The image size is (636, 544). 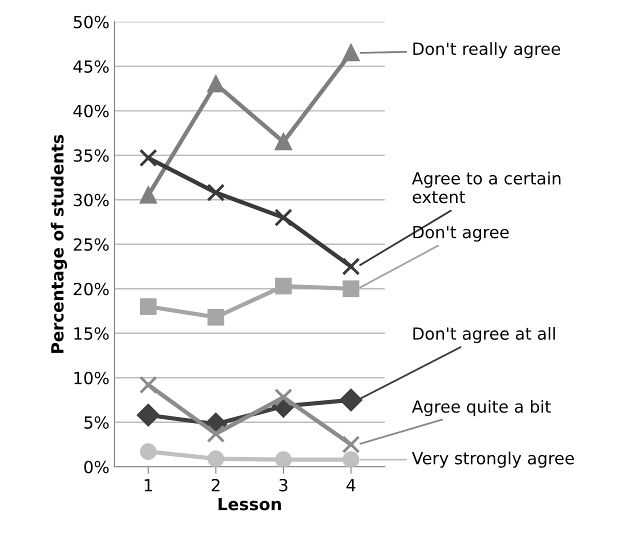 What do you see at coordinates (91, 155) in the screenshot?
I see `y-tick-label: 35%` at bounding box center [91, 155].